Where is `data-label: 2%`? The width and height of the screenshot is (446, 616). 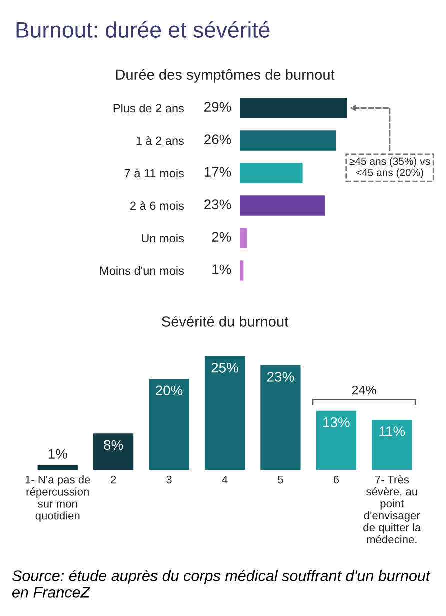
data-label: 2% is located at coordinates (222, 237).